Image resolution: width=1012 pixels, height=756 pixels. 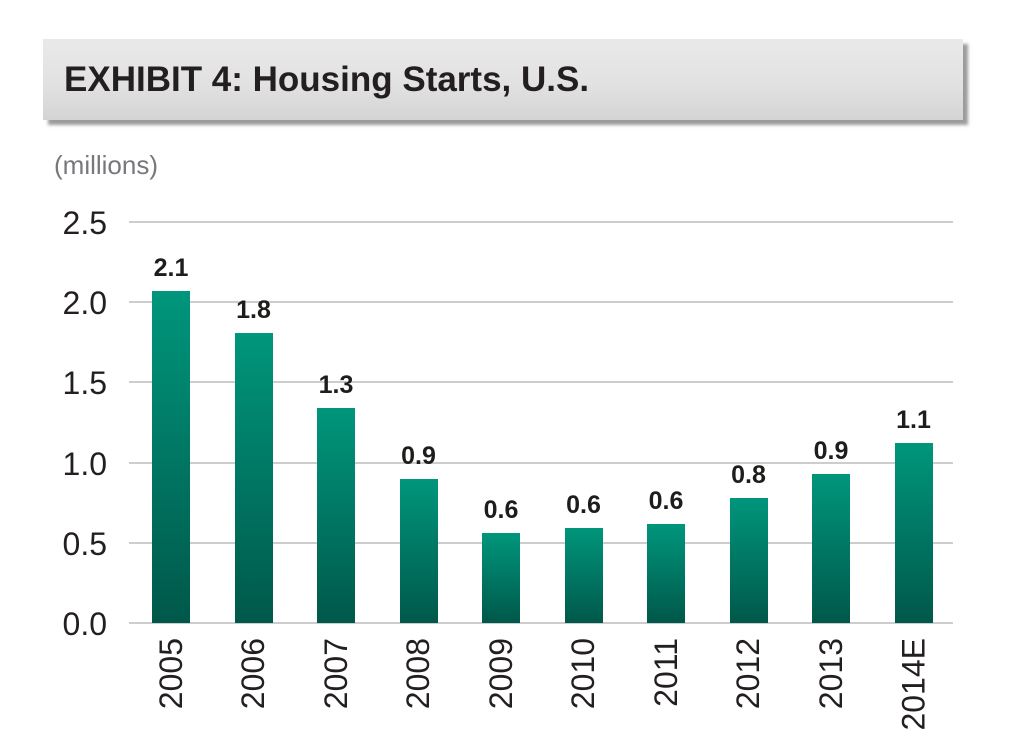 I want to click on bar-2011, so click(x=666, y=573).